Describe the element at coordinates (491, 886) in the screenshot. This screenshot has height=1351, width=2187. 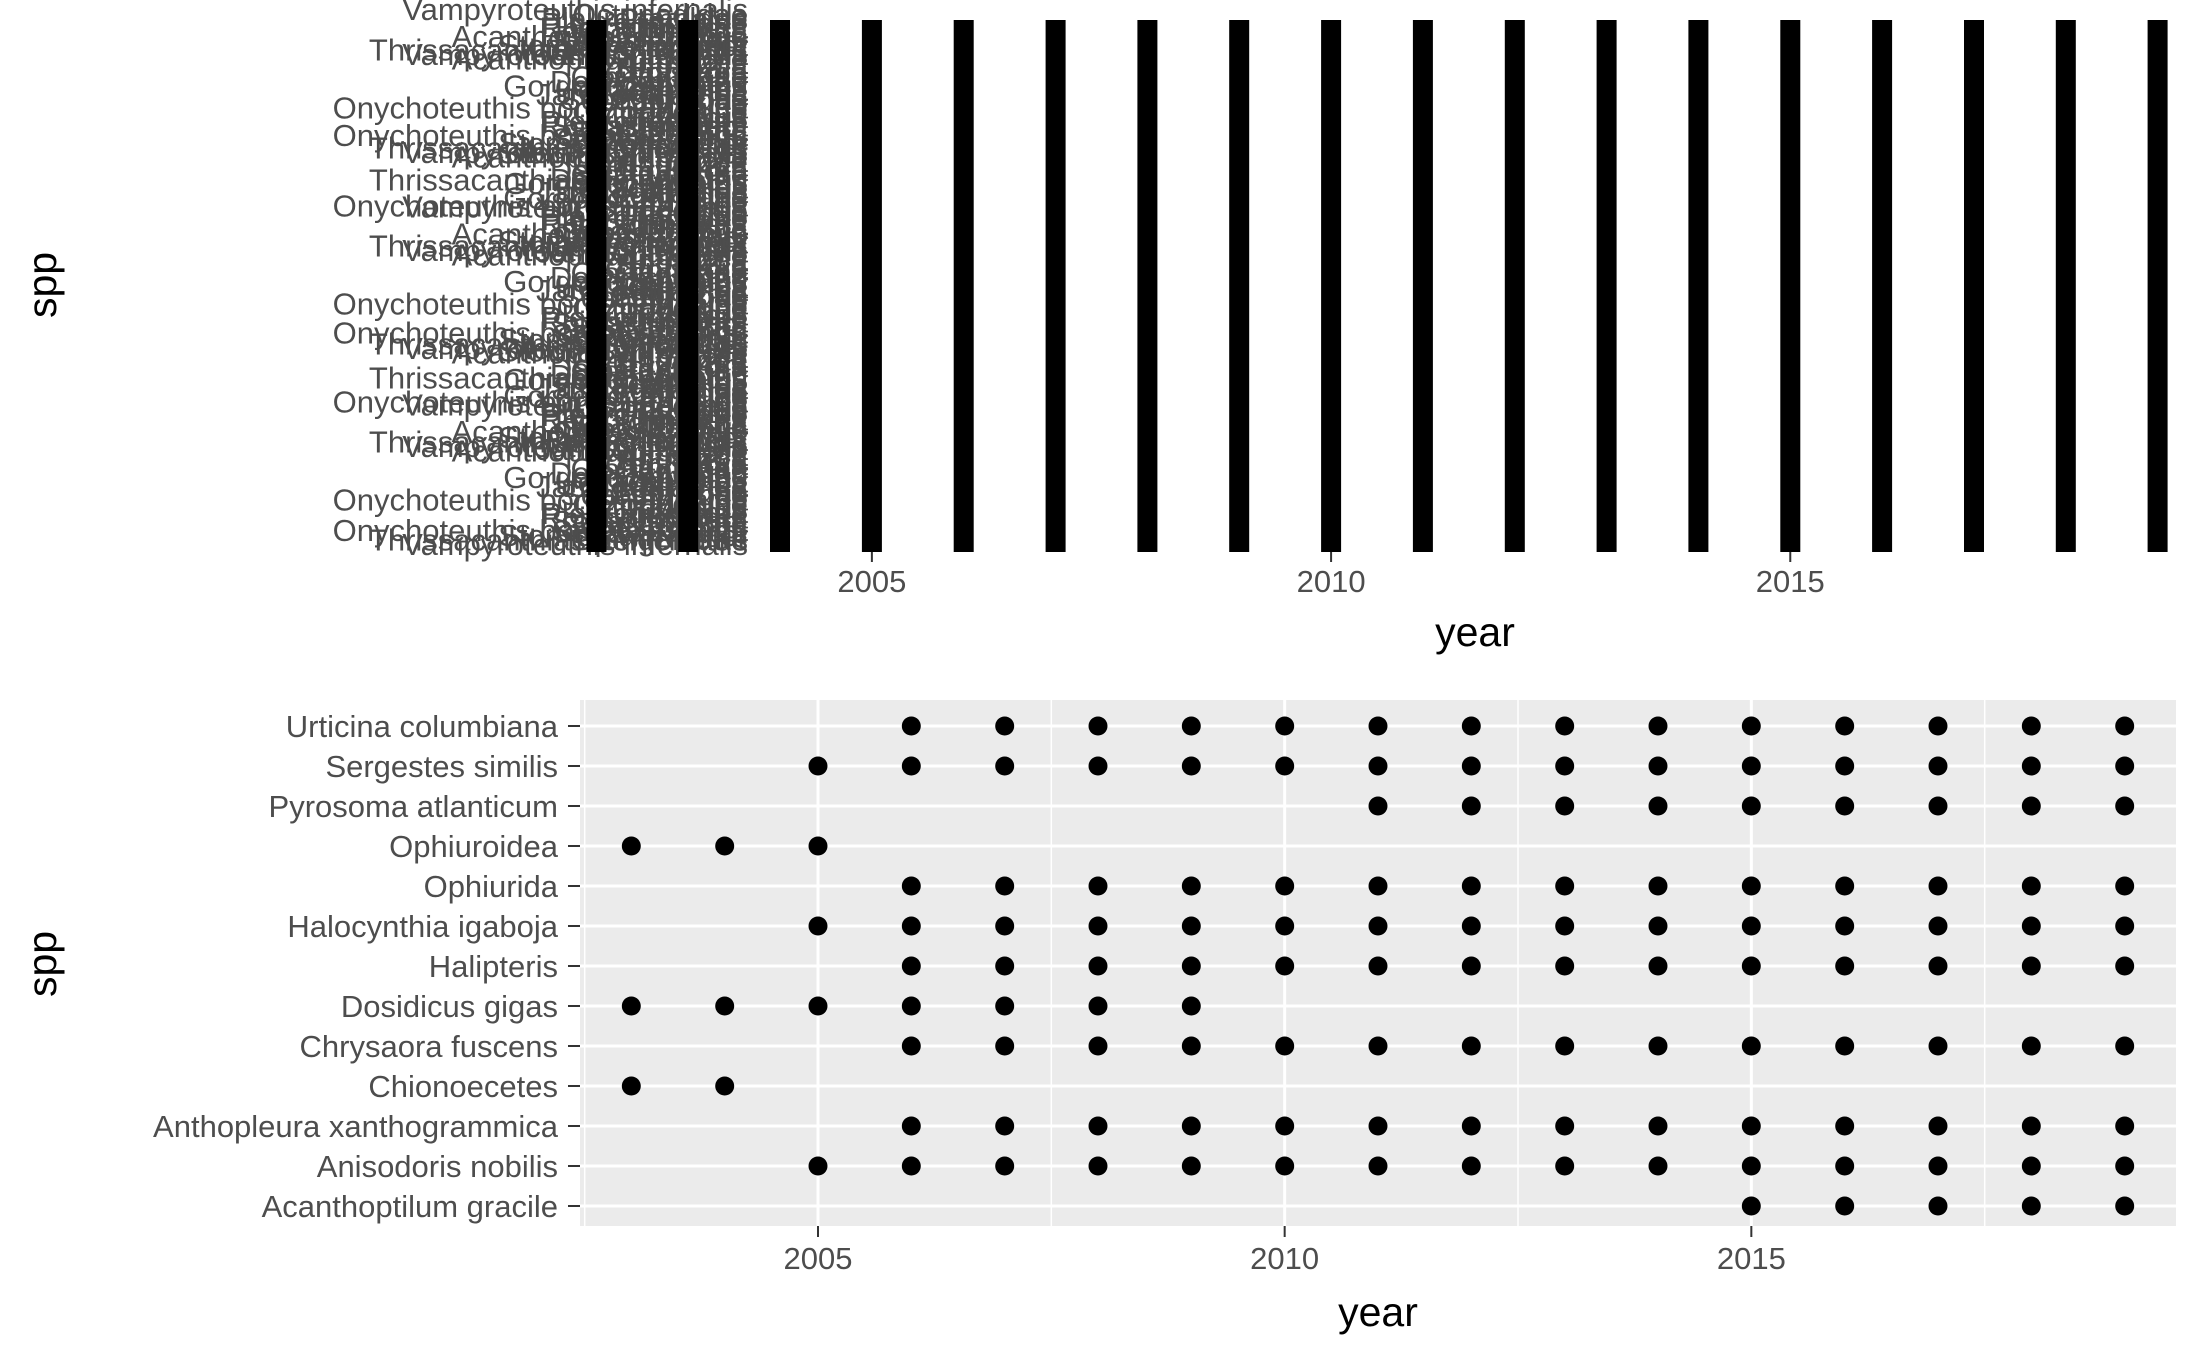
I see `bottom-y-tick-label: Ophiurida` at that location.